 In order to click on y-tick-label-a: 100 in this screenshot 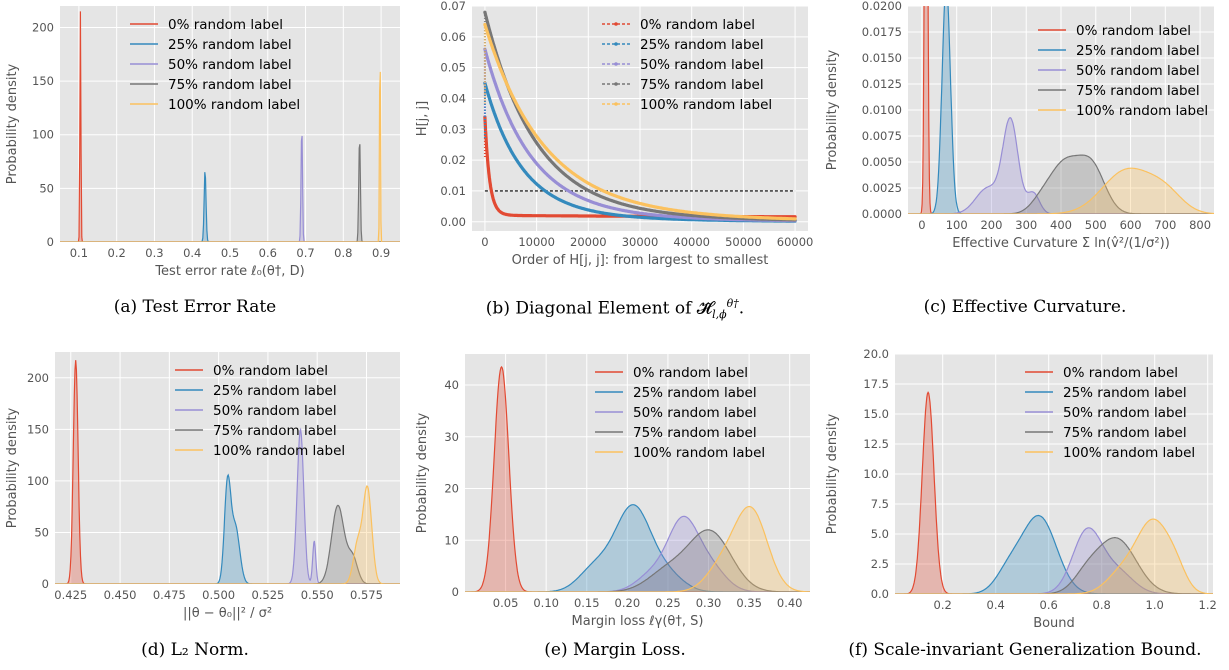, I will do `click(43, 135)`.